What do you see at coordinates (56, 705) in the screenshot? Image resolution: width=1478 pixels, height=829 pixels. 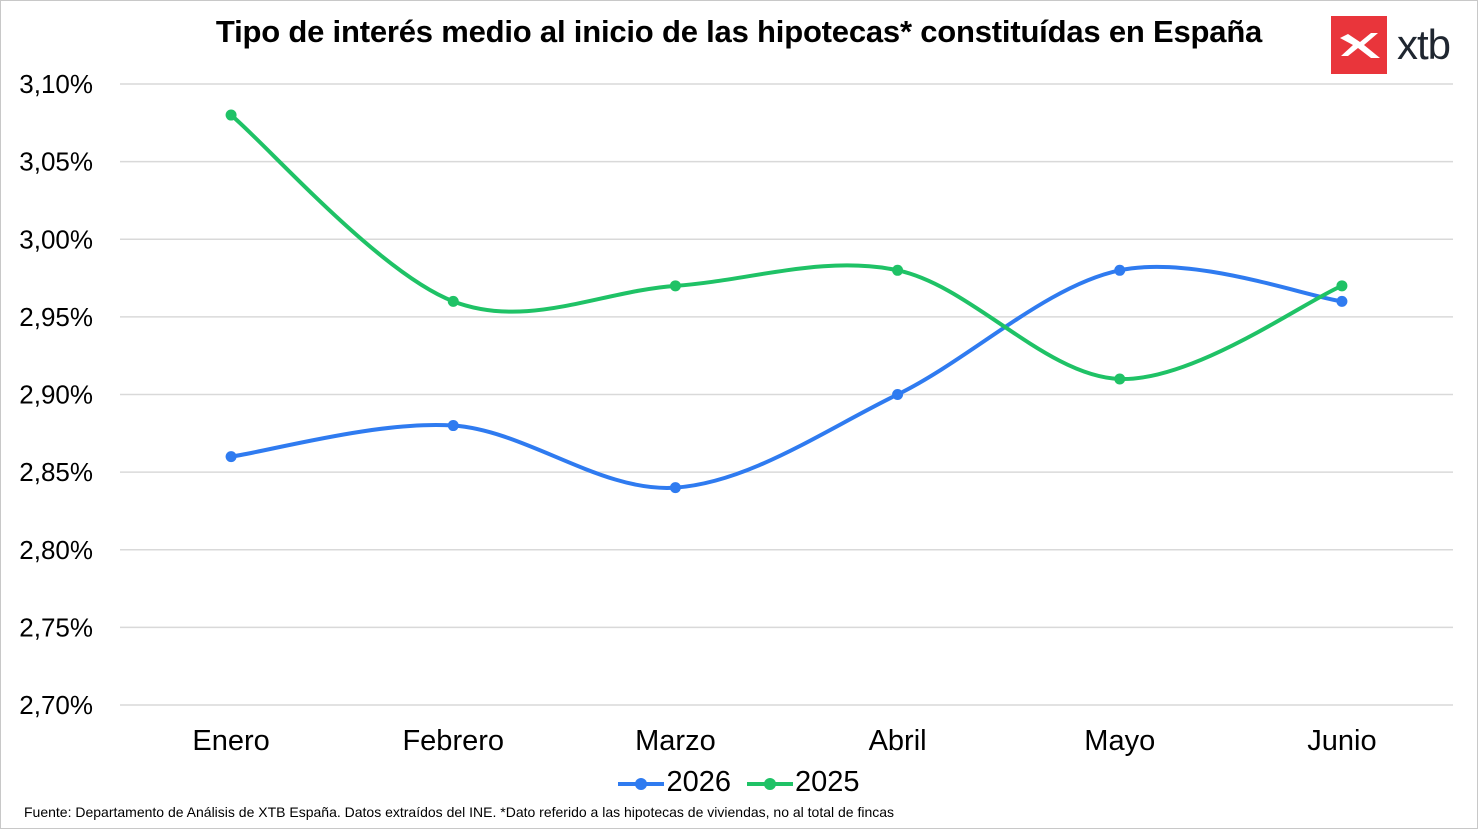 I see `y-tick-label: 2,70%` at bounding box center [56, 705].